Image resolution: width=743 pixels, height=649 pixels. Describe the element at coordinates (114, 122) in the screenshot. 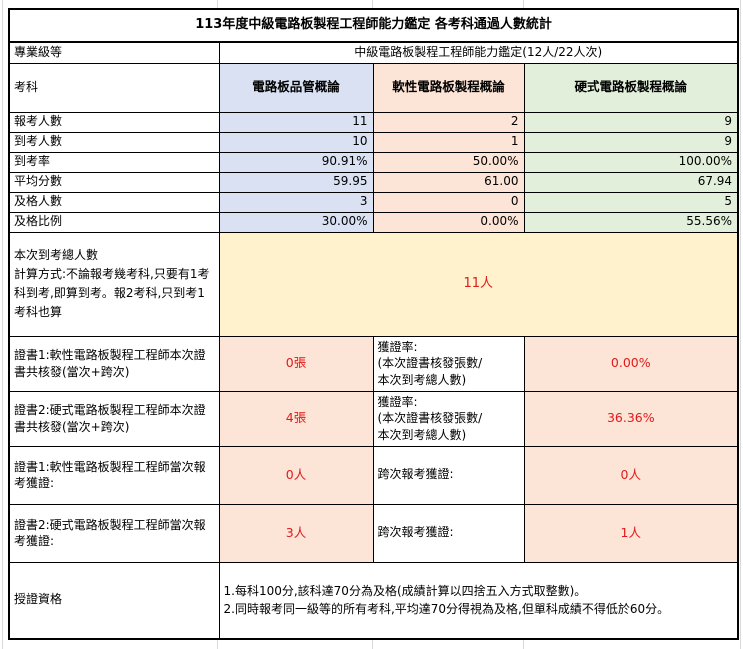

I see `metric-label: 報考人數` at that location.